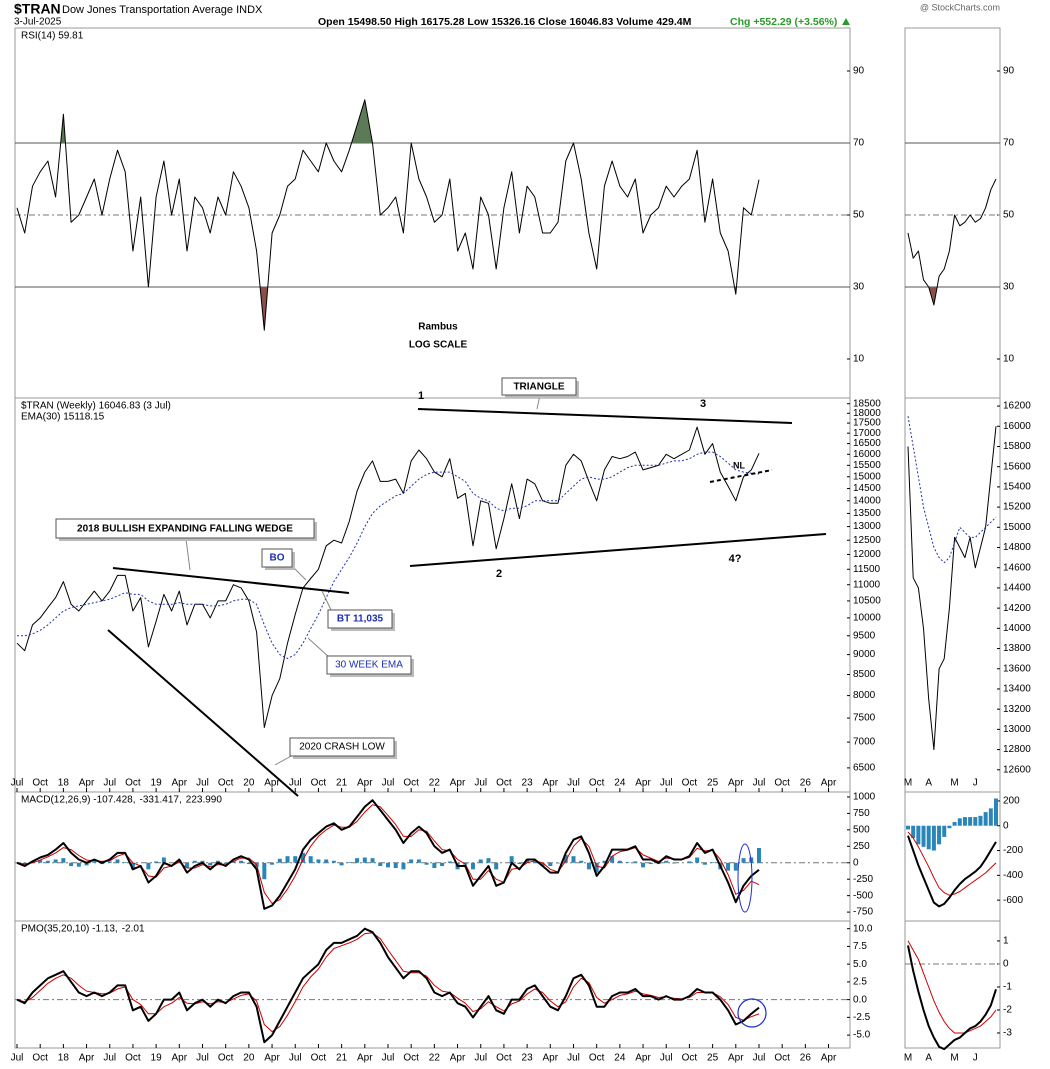 The height and width of the screenshot is (1069, 1050). Describe the element at coordinates (864, 635) in the screenshot. I see `y-tick-label: 9500` at that location.